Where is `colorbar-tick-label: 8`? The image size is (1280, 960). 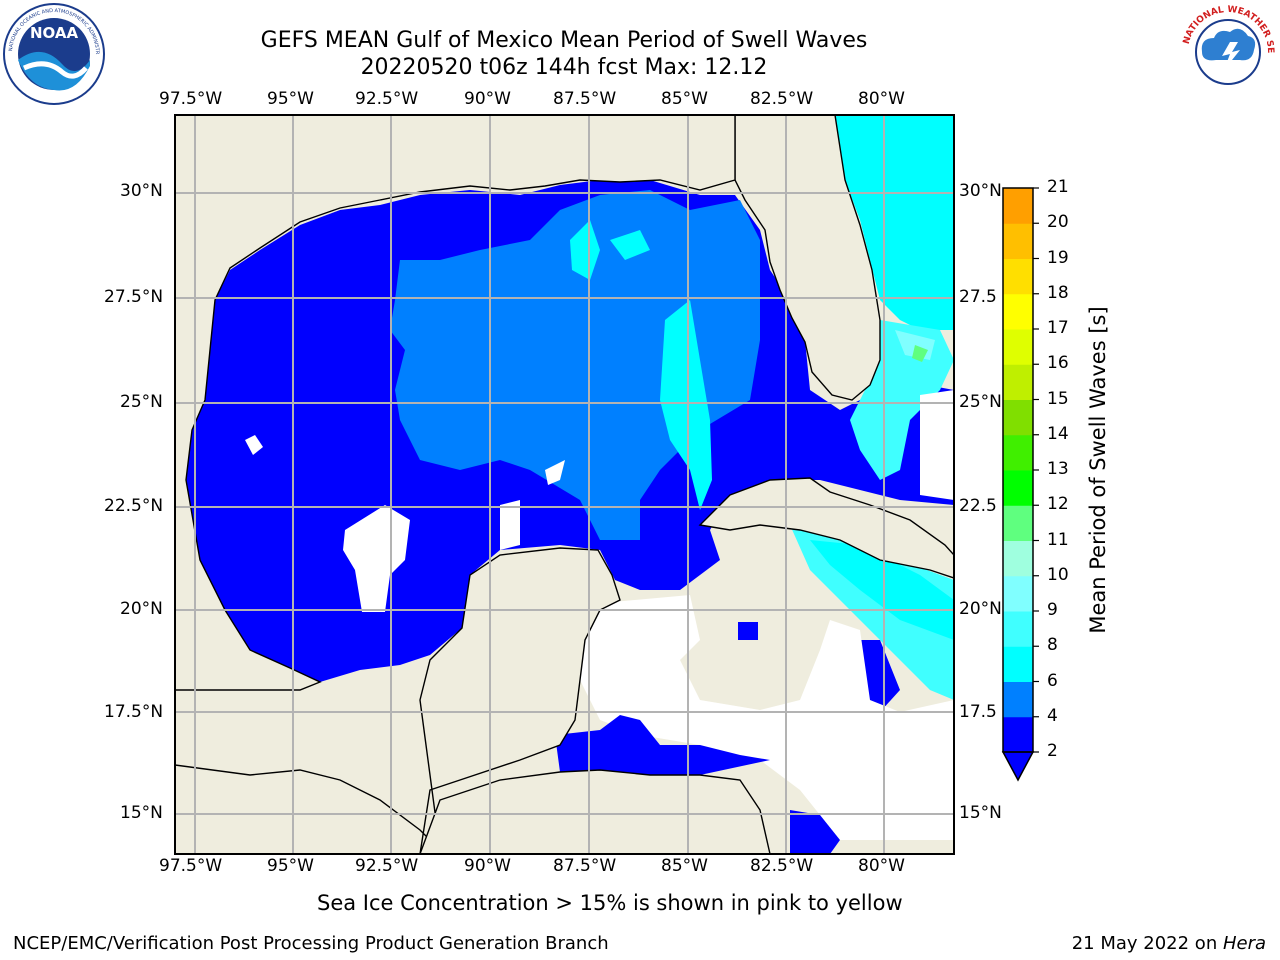 colorbar-tick-label: 8 is located at coordinates (1052, 645).